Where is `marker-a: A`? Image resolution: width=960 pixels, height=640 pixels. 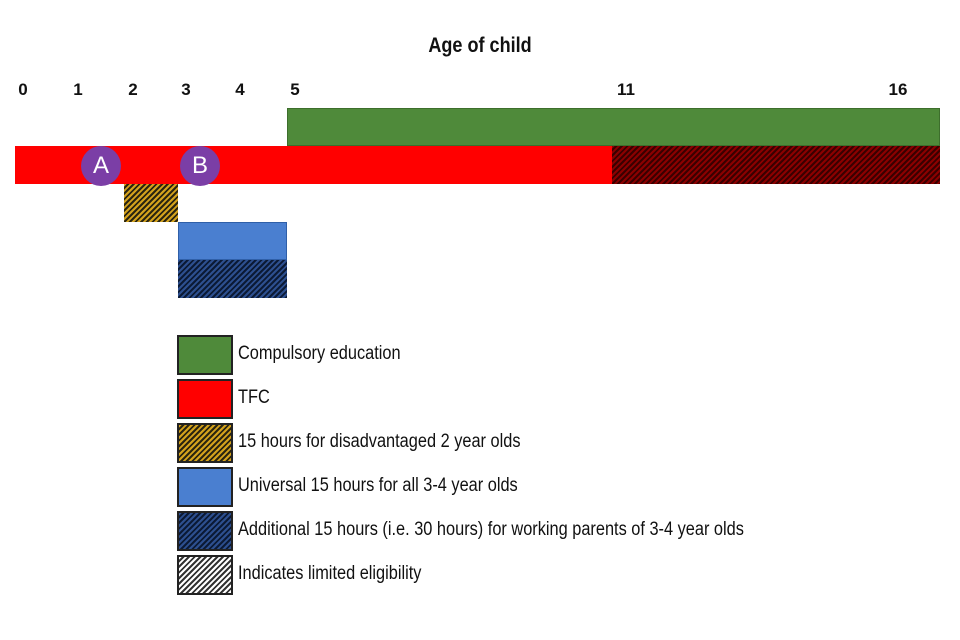
marker-a: A is located at coordinates (101, 166).